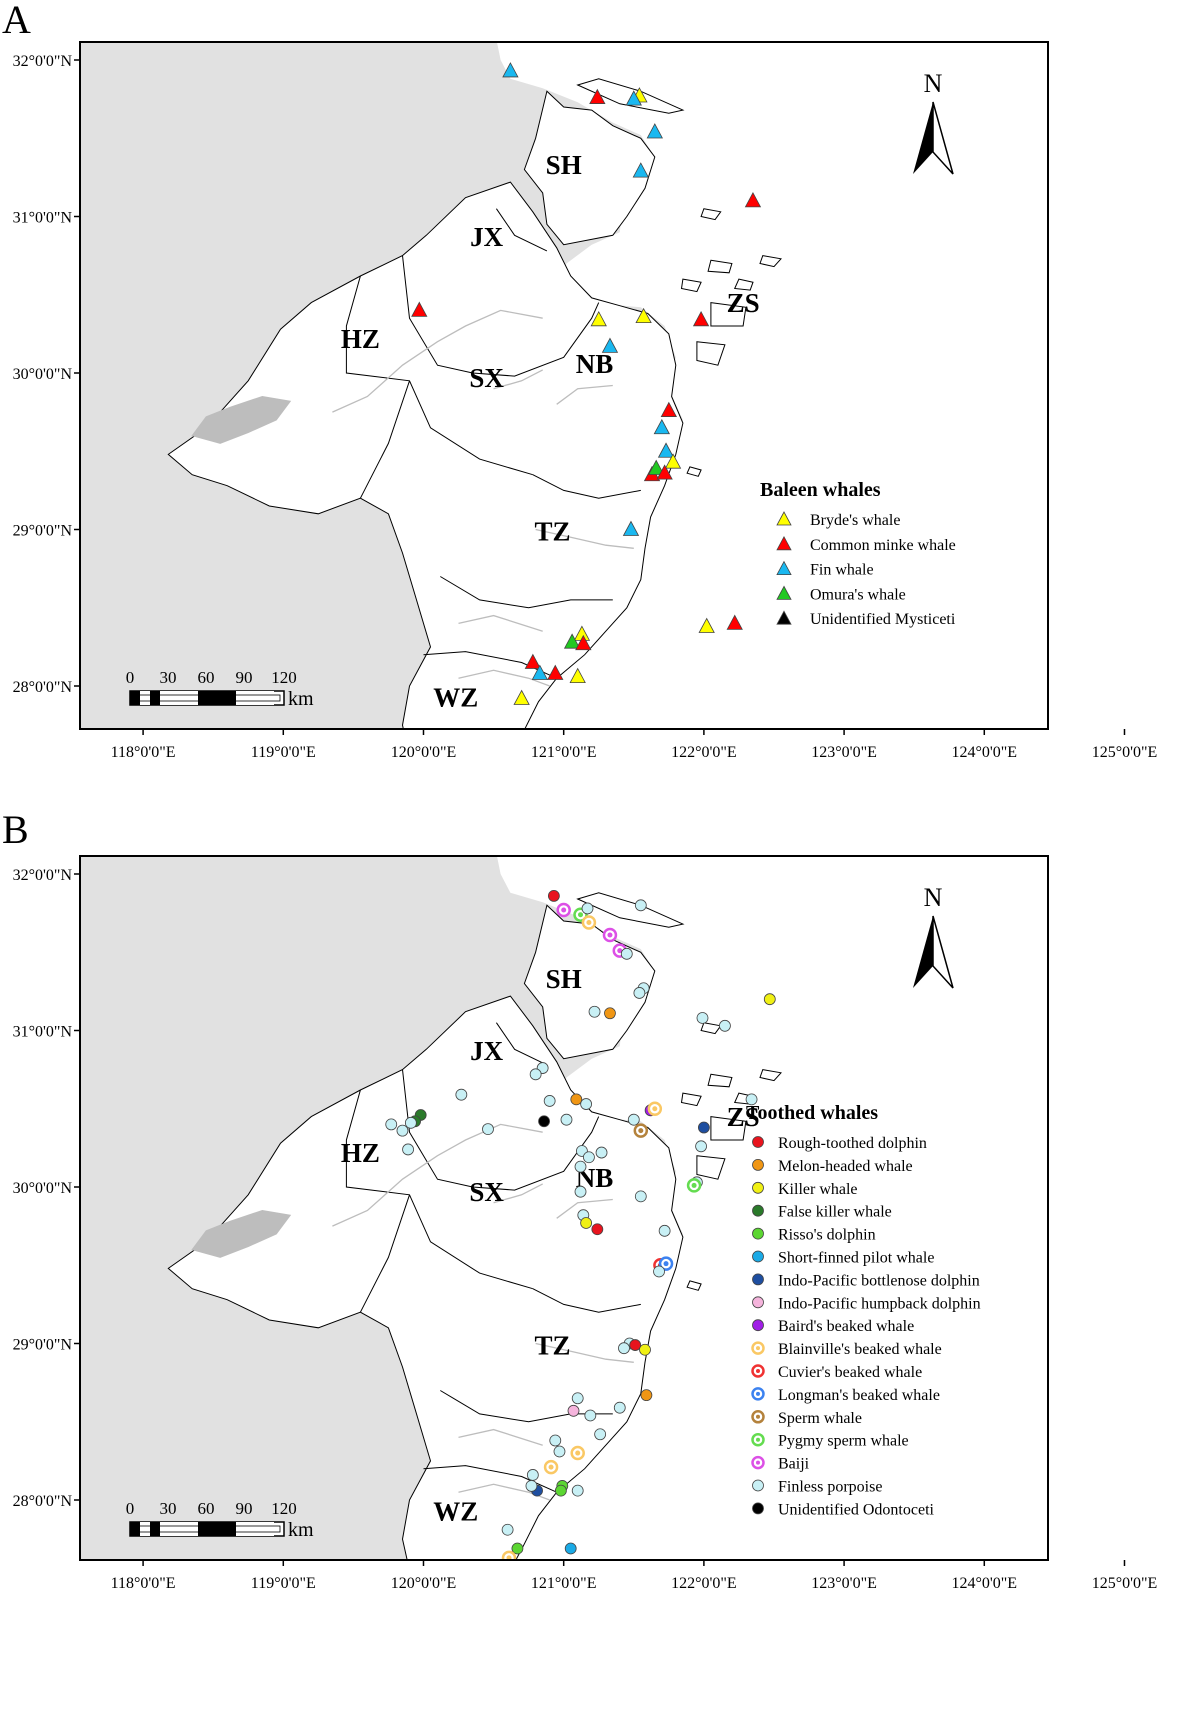 The image size is (1181, 1718). Describe the element at coordinates (1125, 1583) in the screenshot. I see `lon-tick-label: 125°0'0"E` at that location.